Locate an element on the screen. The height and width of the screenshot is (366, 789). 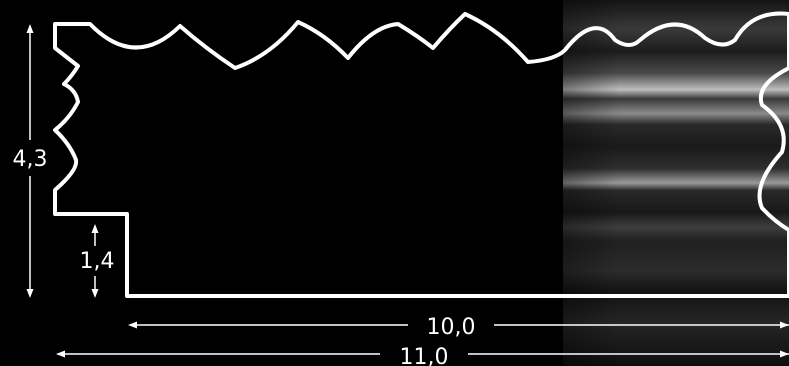
step-height-label: 1,4 is located at coordinates (97, 261).